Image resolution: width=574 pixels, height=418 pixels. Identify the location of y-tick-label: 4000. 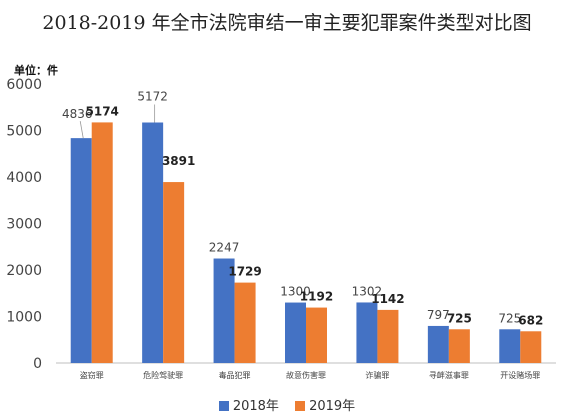
(24, 178).